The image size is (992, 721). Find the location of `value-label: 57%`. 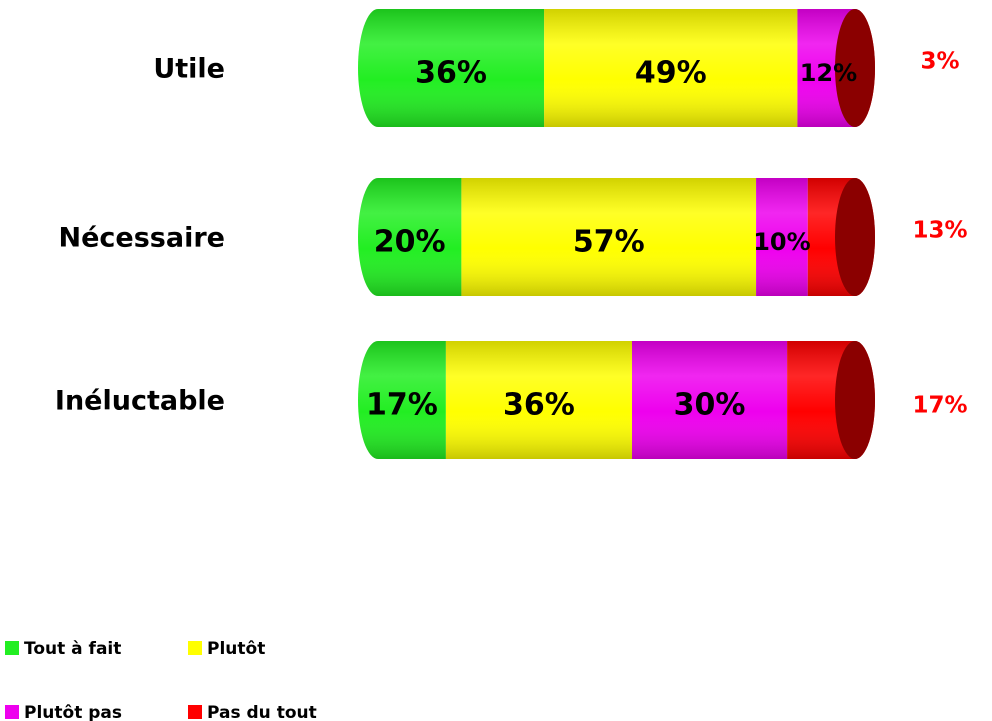

value-label: 57% is located at coordinates (609, 242).